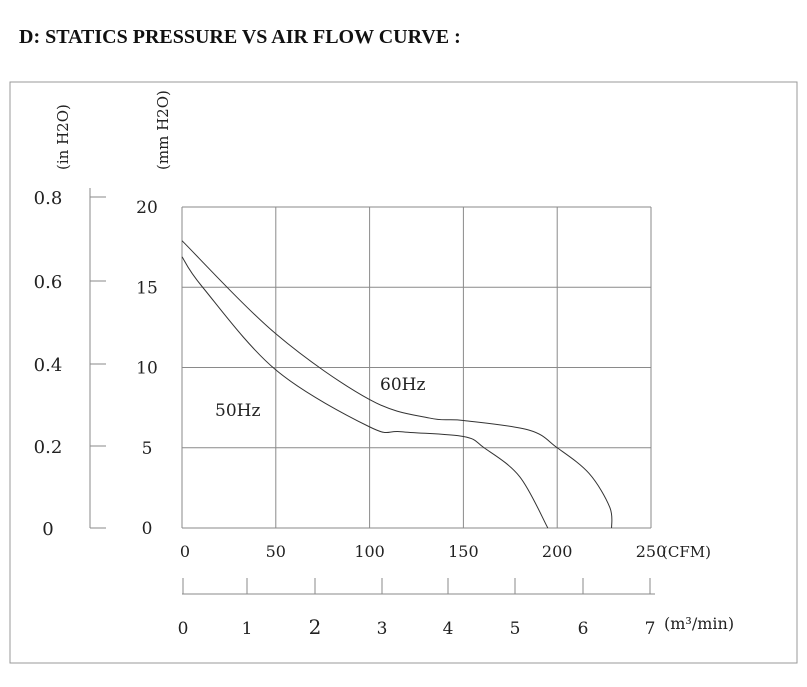  I want to click on y2-tick-label: 0, so click(47, 529).